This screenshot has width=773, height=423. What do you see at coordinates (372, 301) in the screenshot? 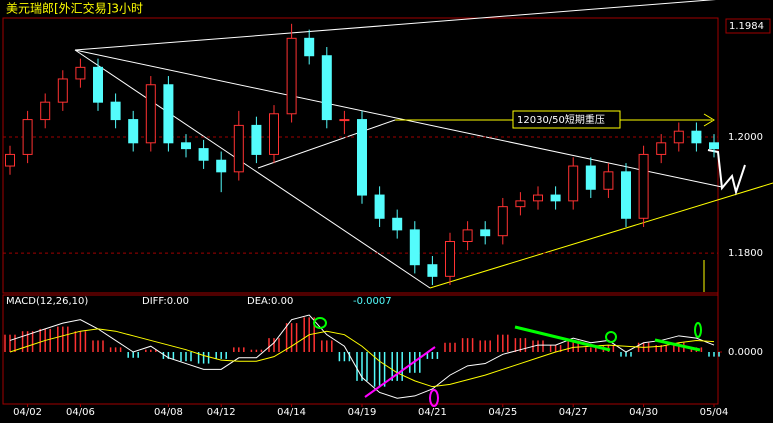
I see `macd-readout: -0.0007` at bounding box center [372, 301].